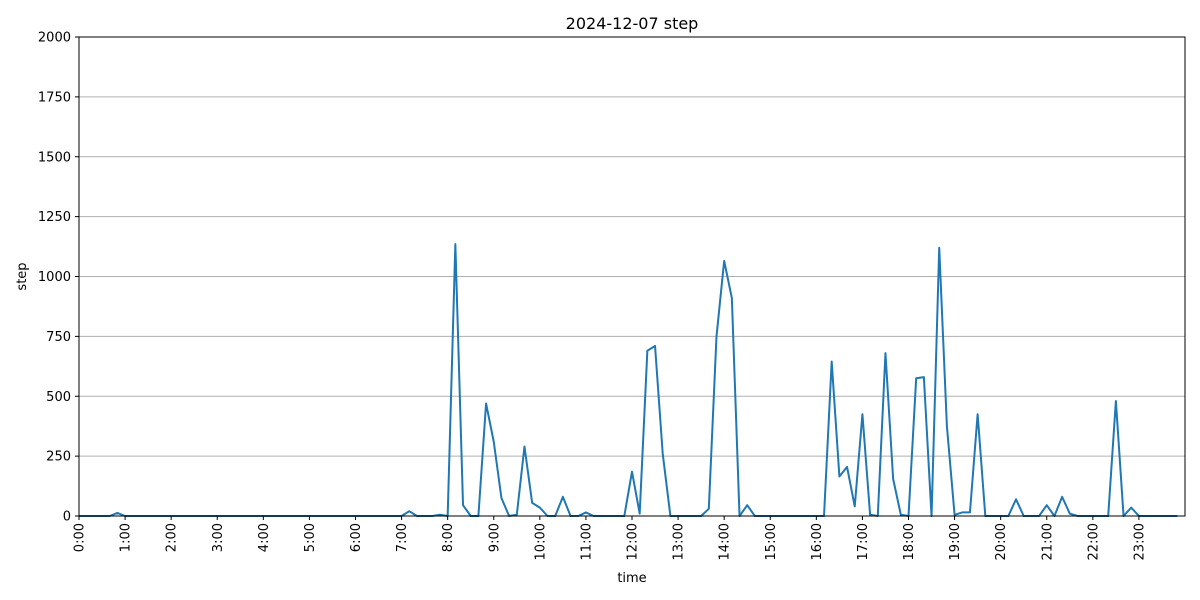 The image size is (1200, 600). What do you see at coordinates (58, 397) in the screenshot?
I see `y-tick-label: 500` at bounding box center [58, 397].